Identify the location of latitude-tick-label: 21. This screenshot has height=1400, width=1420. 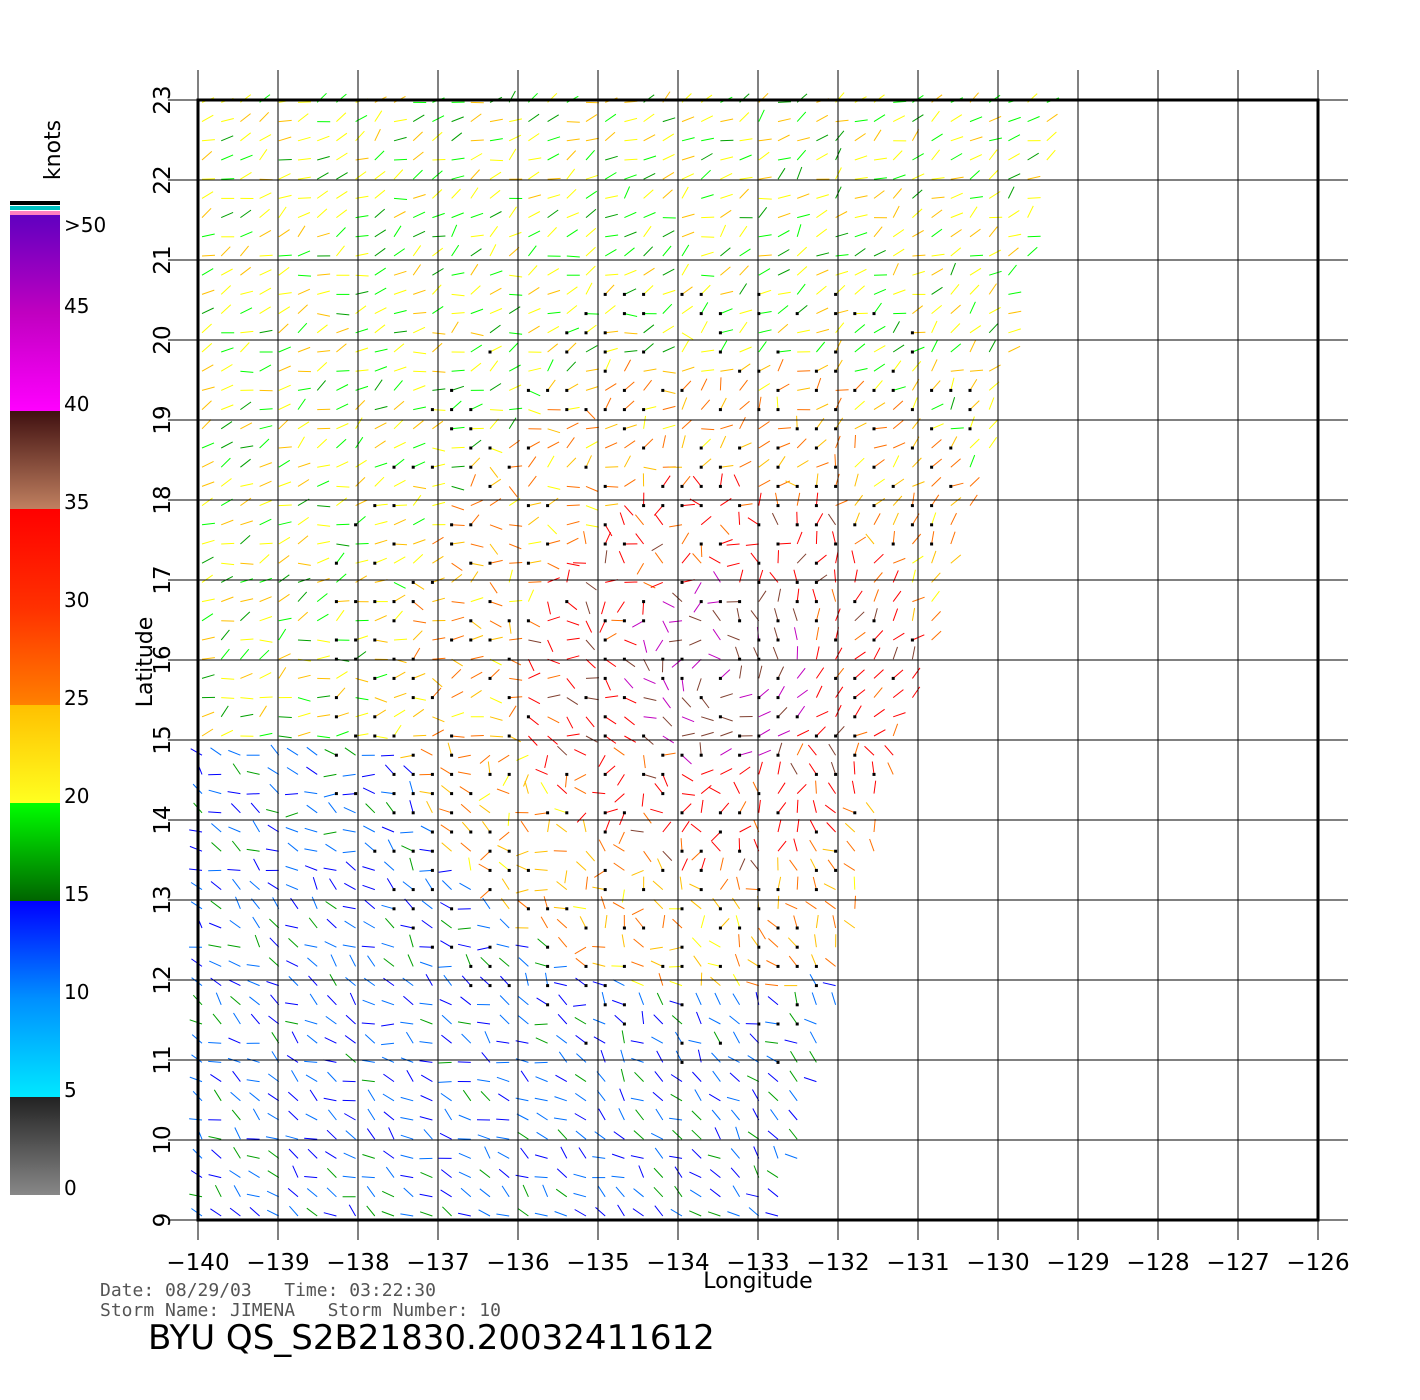
(163, 259).